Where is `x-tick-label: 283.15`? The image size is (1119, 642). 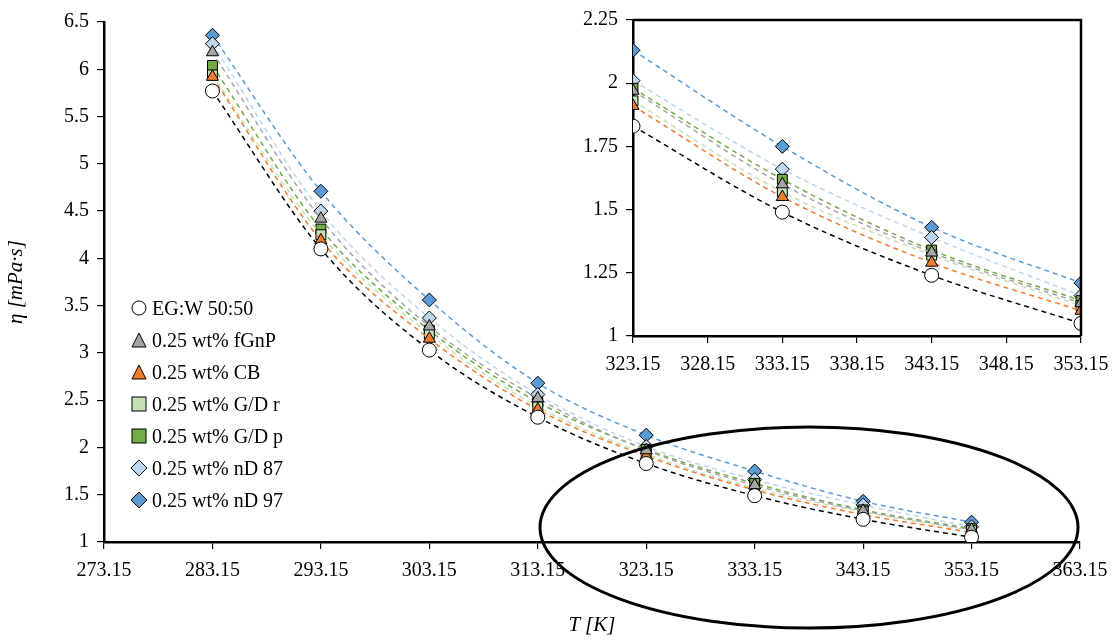
x-tick-label: 283.15 is located at coordinates (212, 569).